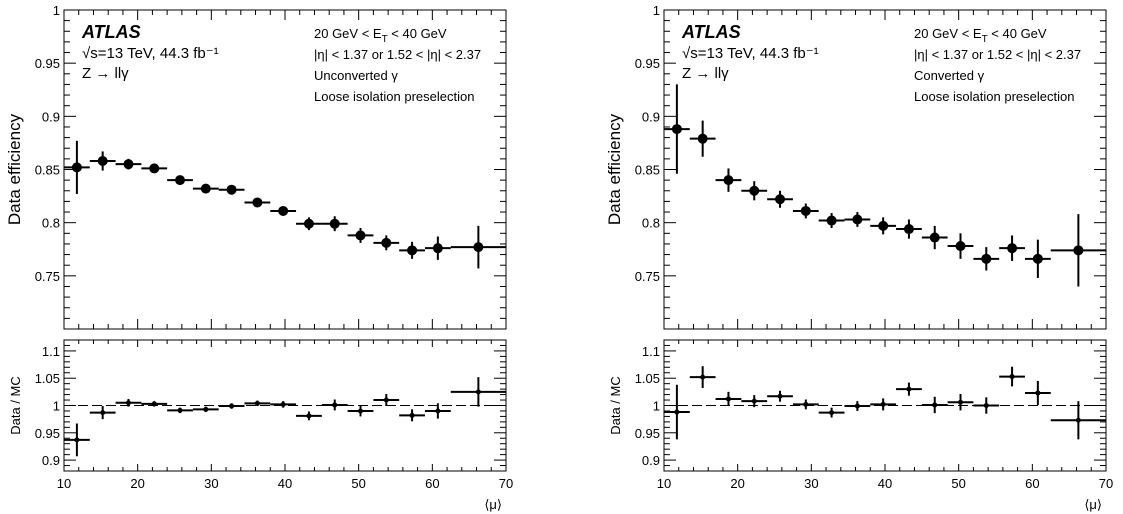 This screenshot has height=514, width=1123. What do you see at coordinates (47, 378) in the screenshot?
I see `y-tick-label: 1.05` at bounding box center [47, 378].